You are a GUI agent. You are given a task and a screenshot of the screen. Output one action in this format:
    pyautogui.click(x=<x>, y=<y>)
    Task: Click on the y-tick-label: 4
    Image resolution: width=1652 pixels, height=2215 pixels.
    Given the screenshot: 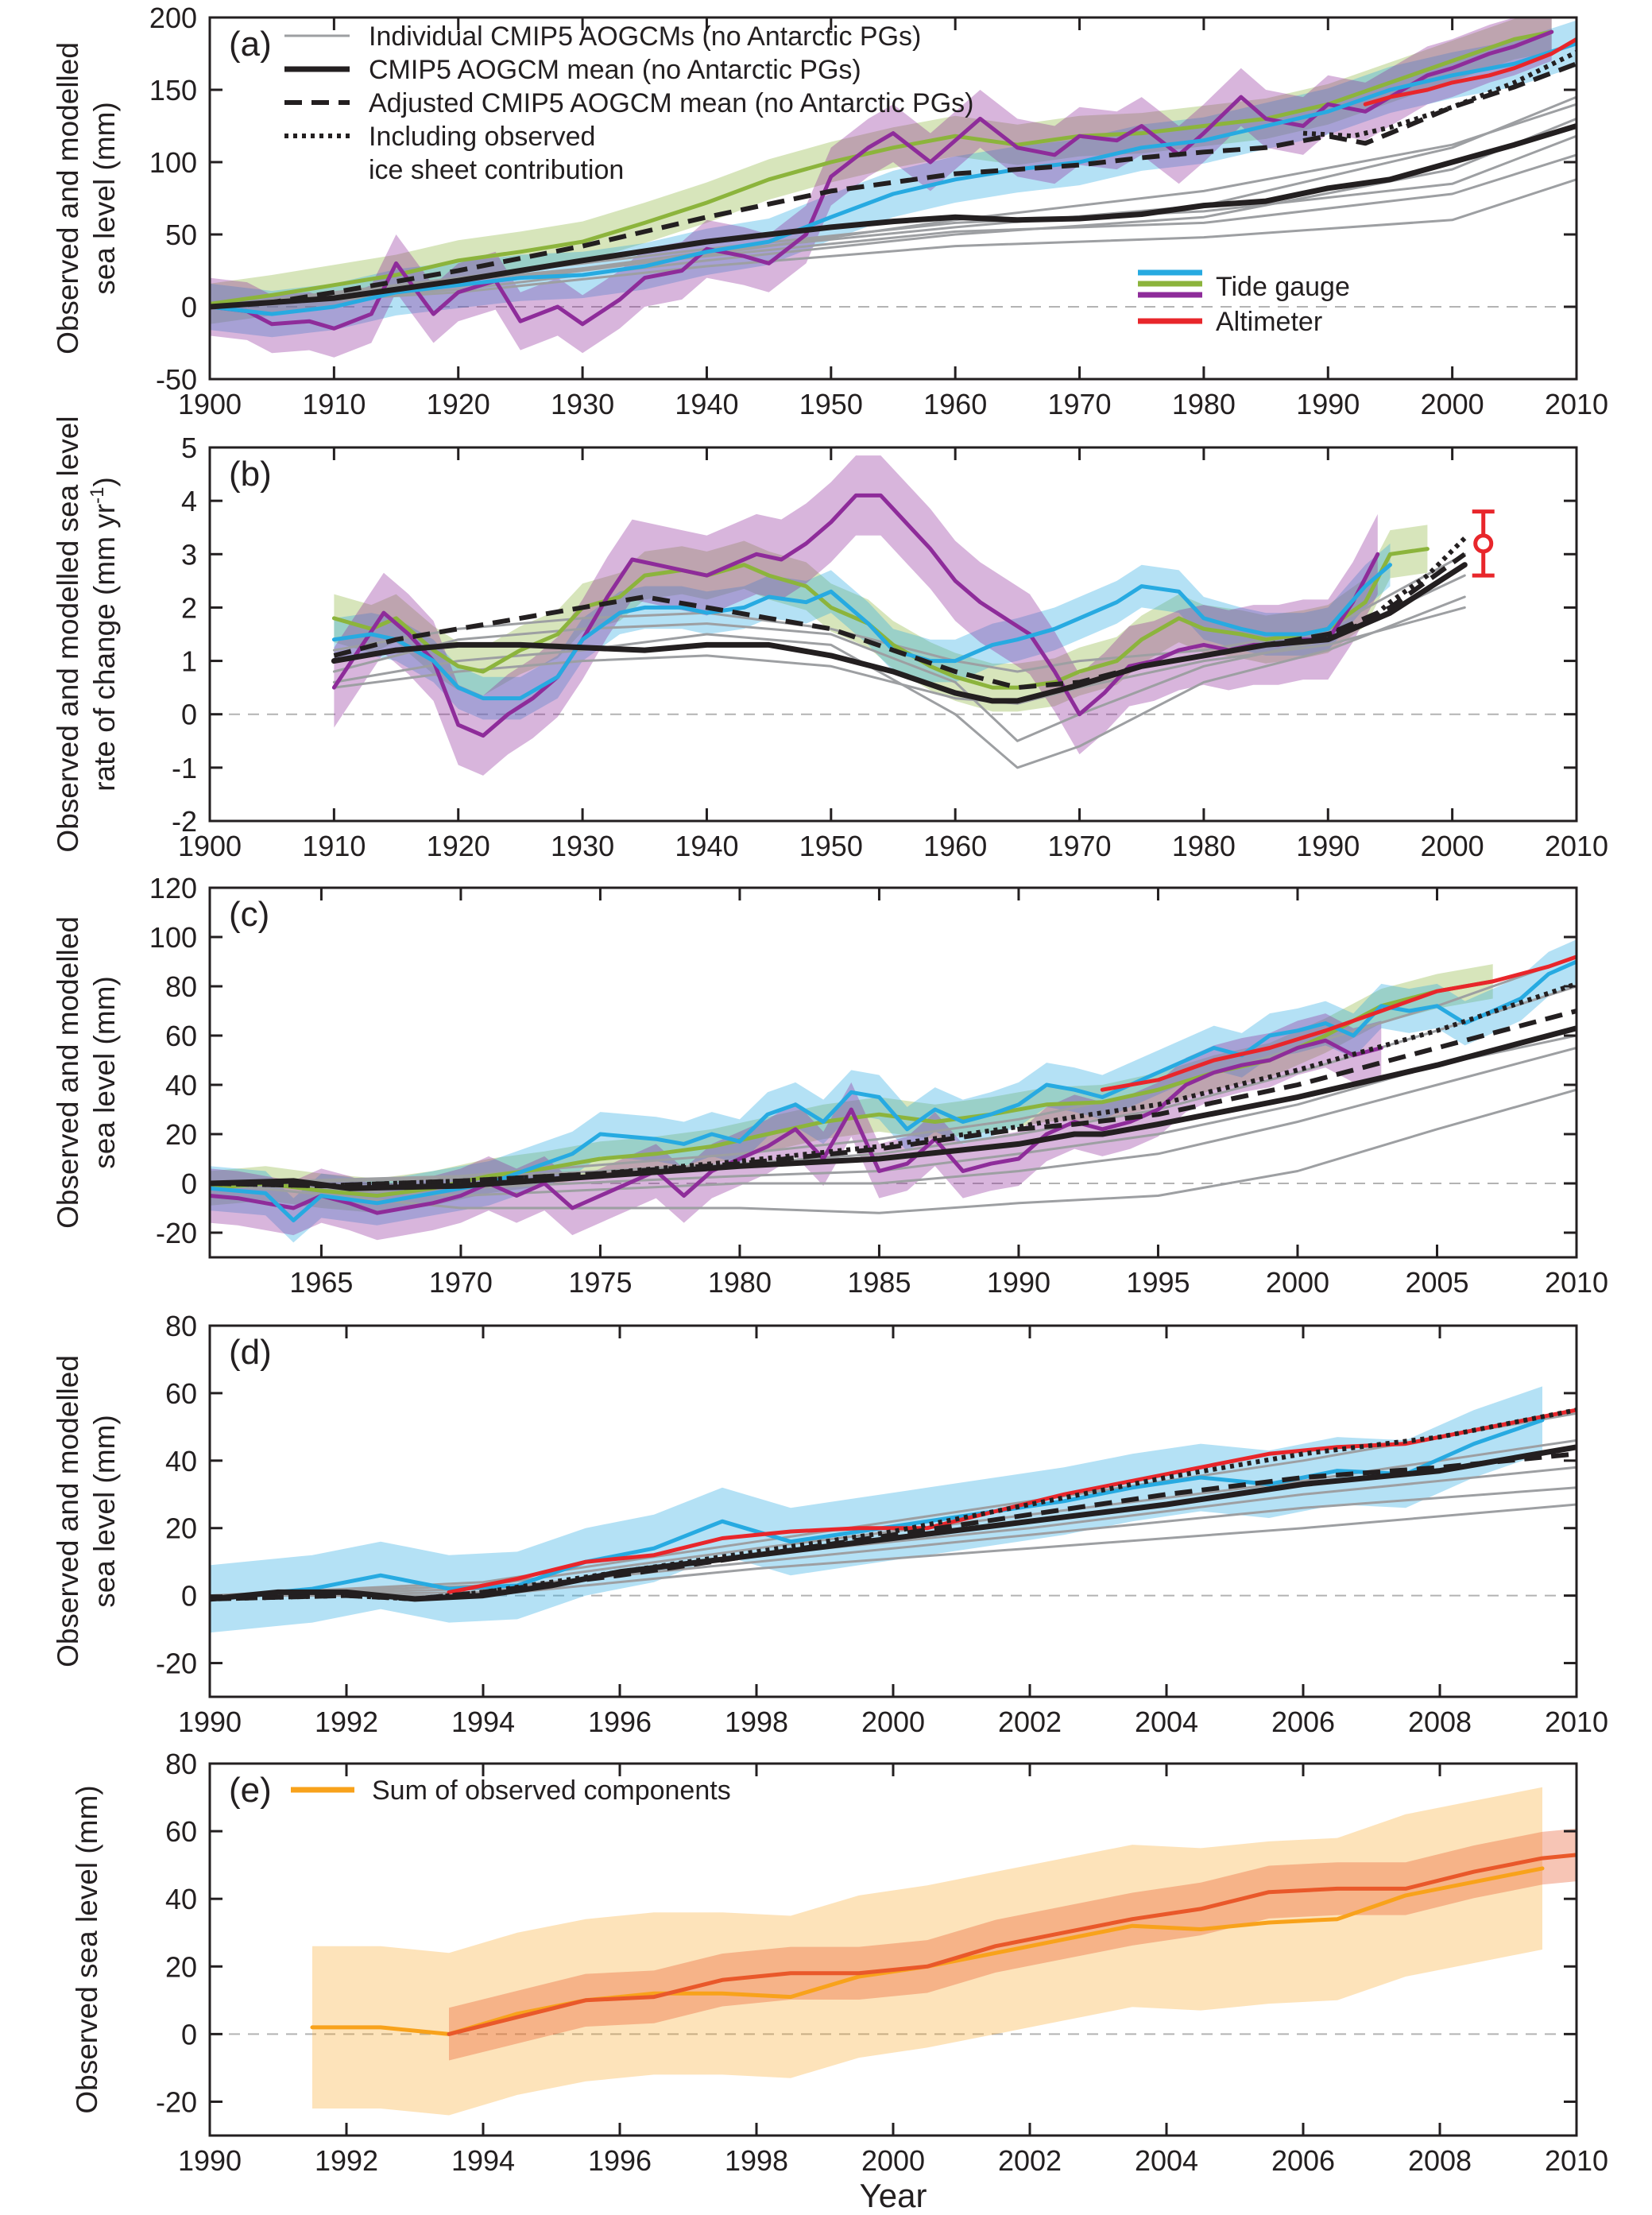 What is the action you would take?
    pyautogui.click(x=189, y=501)
    